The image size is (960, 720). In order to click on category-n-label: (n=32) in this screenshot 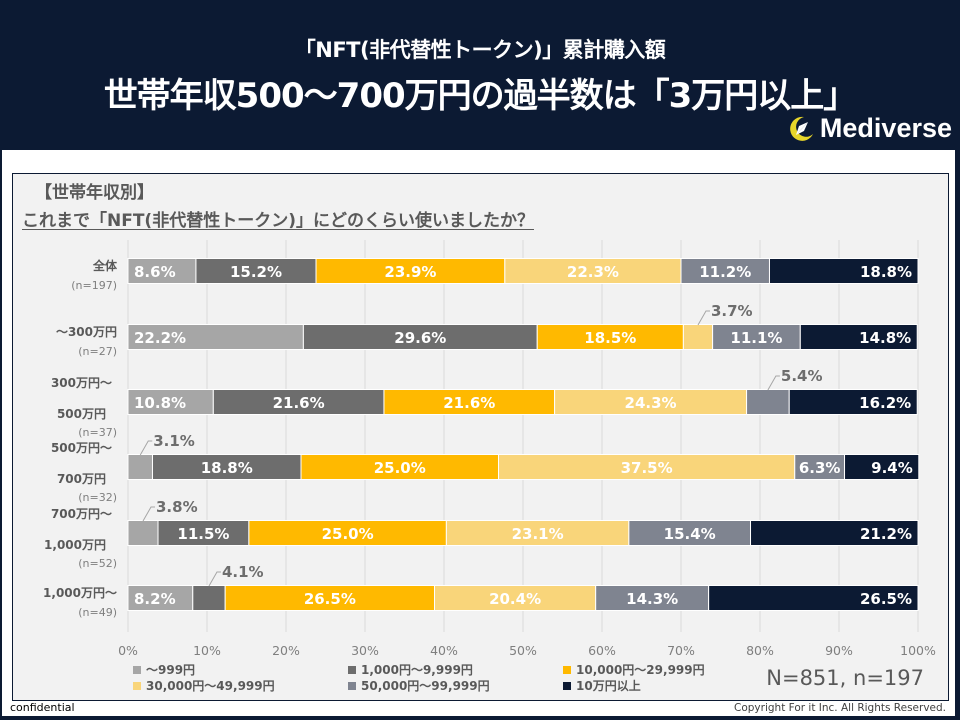, I will do `click(97, 497)`.